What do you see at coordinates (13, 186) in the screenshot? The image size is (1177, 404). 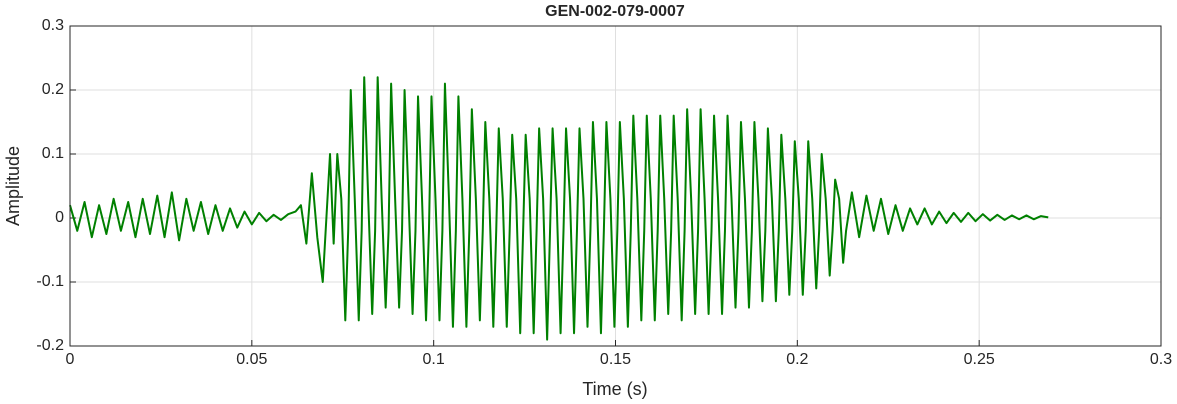 I see `y-axis-label: Amplitude` at bounding box center [13, 186].